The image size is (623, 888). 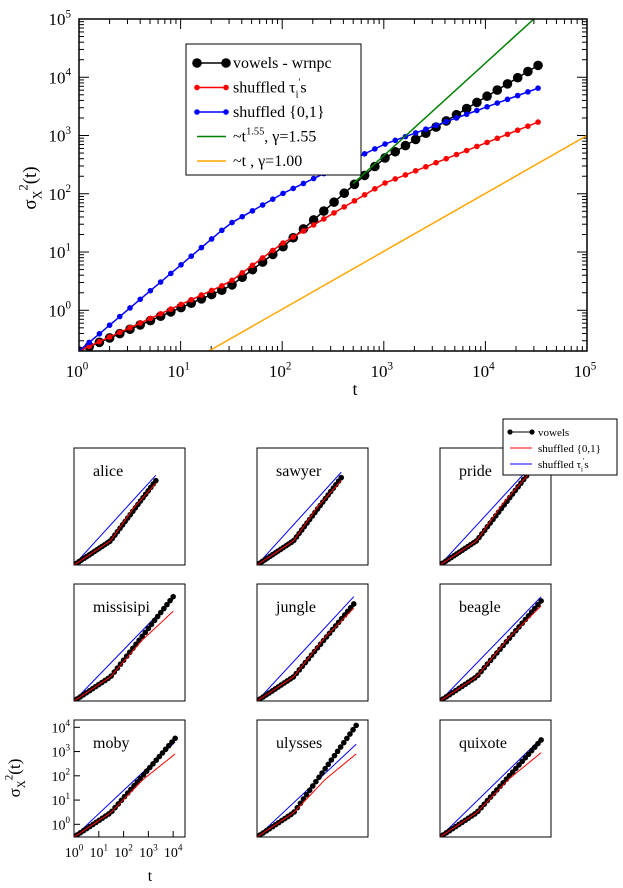 I want to click on x-tick-label: 10³, so click(x=382, y=370).